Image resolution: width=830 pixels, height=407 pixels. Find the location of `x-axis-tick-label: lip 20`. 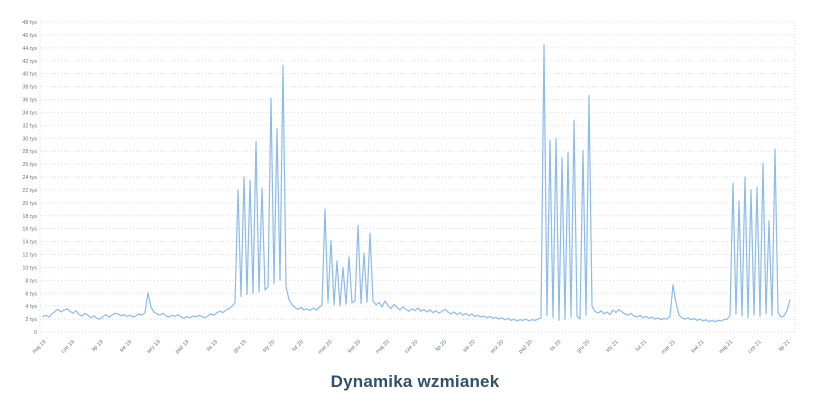

x-axis-tick-label: lip 20 is located at coordinates (441, 346).